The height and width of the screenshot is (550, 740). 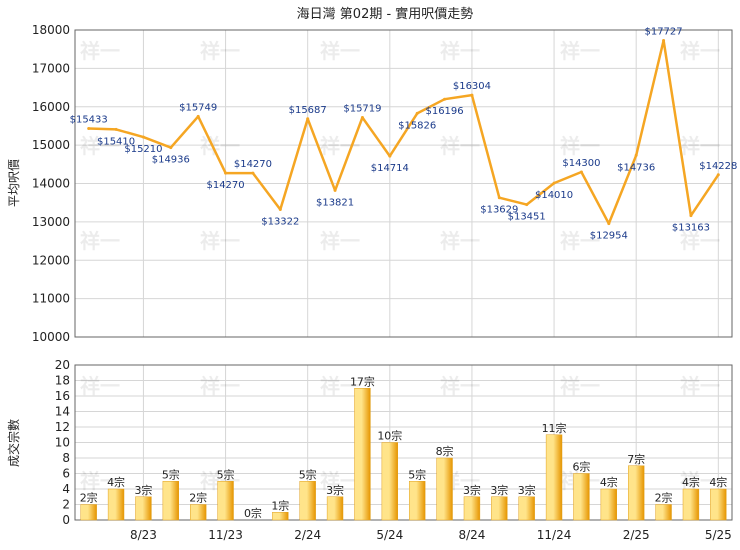 What do you see at coordinates (663, 31) in the screenshot?
I see `price-data-label: $17727` at bounding box center [663, 31].